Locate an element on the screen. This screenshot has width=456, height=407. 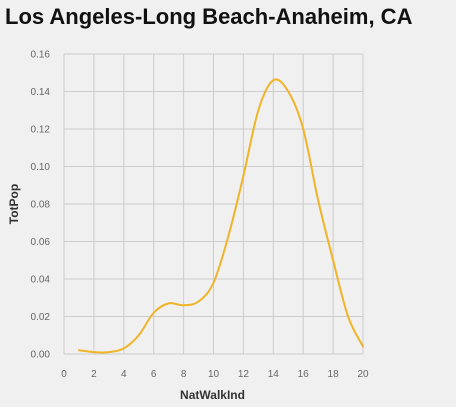
y-tick-label: 0.08 is located at coordinates (41, 205).